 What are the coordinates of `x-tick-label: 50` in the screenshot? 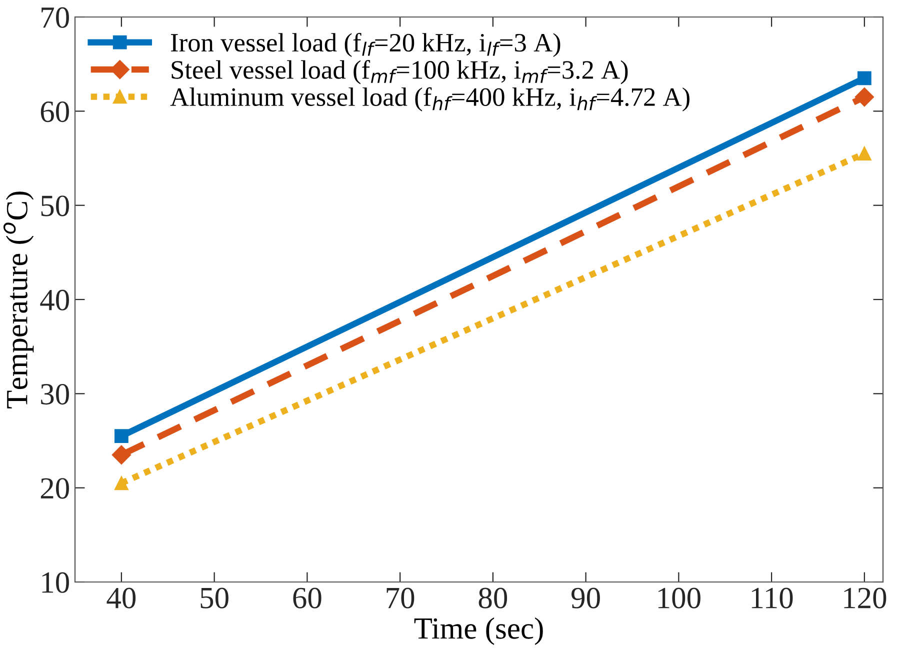 It's located at (214, 598).